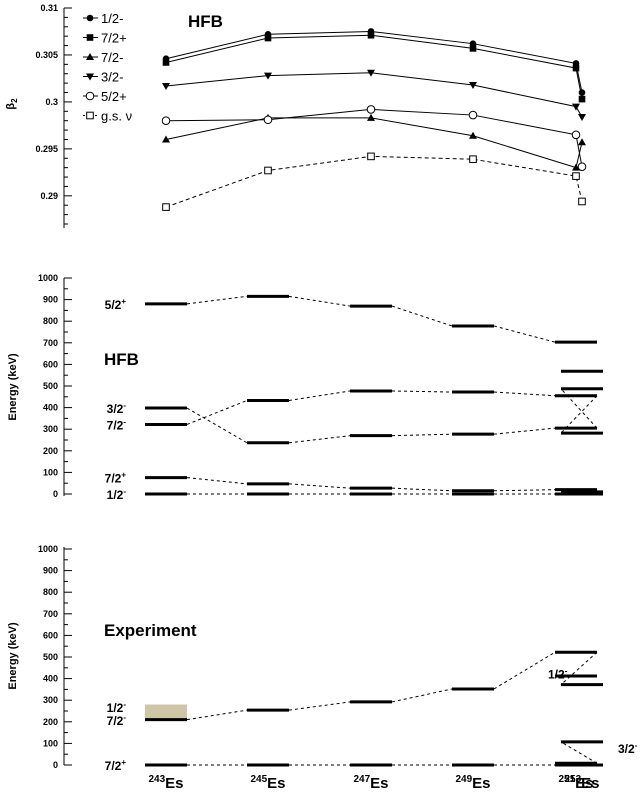 This screenshot has height=795, width=642. I want to click on beta2-title: HFB, so click(205, 21).